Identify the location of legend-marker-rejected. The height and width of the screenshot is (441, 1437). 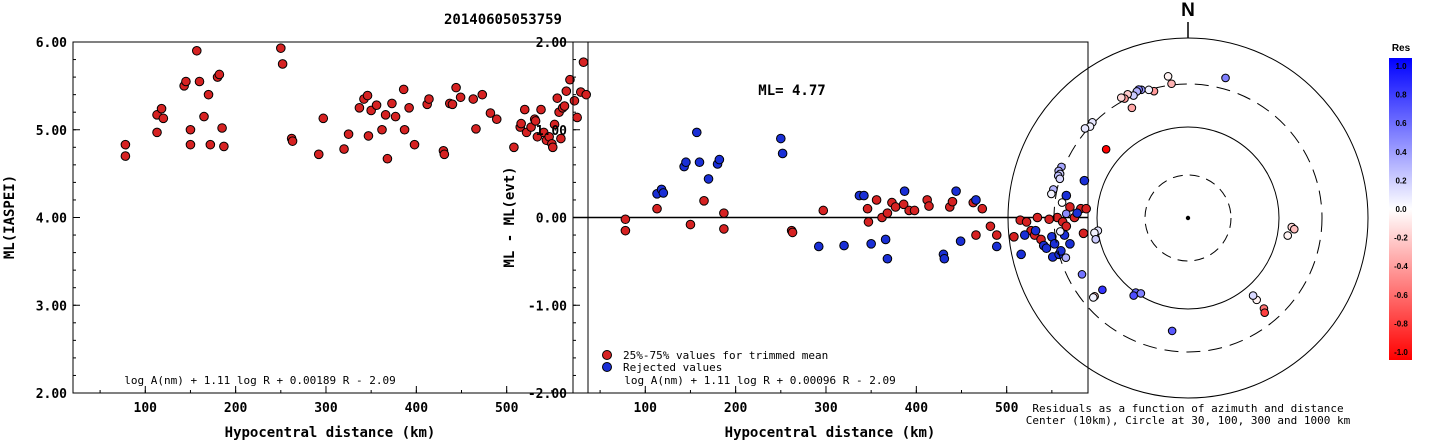
(607, 367).